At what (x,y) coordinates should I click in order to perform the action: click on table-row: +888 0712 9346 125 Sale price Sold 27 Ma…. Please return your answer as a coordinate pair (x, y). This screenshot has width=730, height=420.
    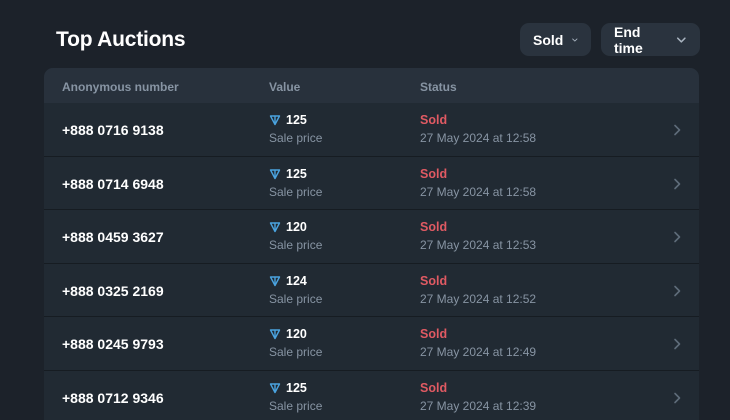
    Looking at the image, I should click on (371, 395).